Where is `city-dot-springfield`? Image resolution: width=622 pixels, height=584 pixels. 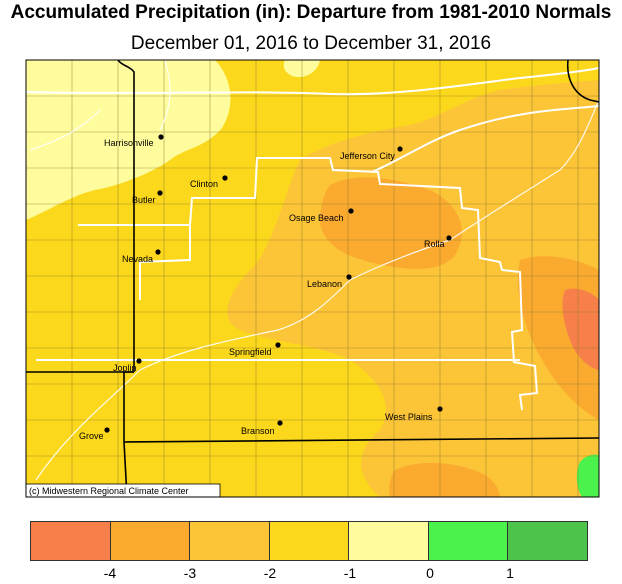
city-dot-springfield is located at coordinates (278, 345).